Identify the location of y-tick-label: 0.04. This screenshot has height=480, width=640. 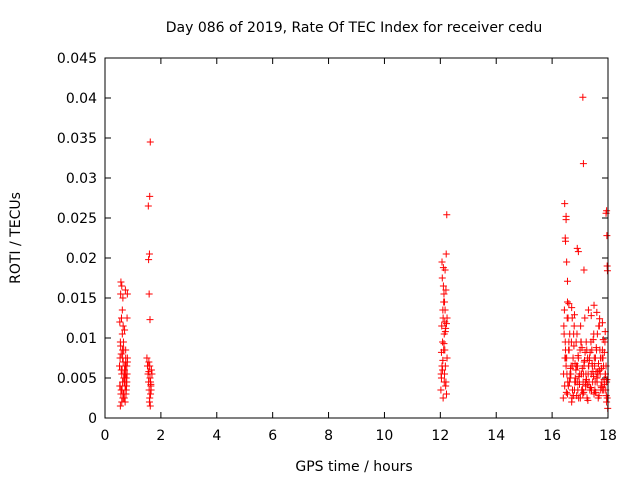
(81, 99).